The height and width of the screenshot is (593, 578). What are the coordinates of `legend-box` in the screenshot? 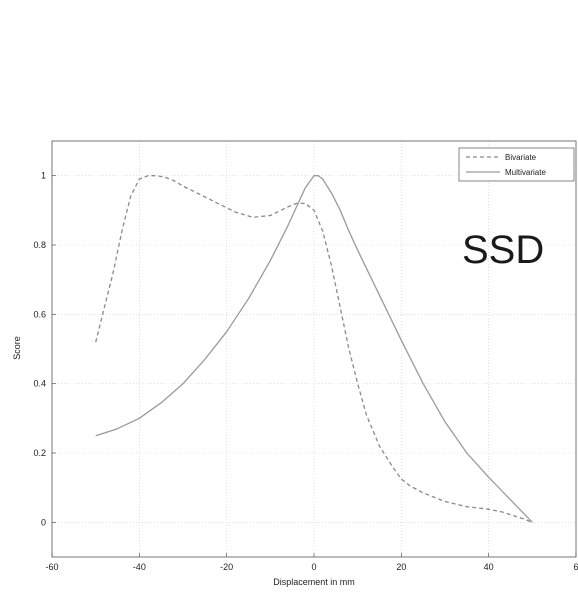 It's located at (516, 164).